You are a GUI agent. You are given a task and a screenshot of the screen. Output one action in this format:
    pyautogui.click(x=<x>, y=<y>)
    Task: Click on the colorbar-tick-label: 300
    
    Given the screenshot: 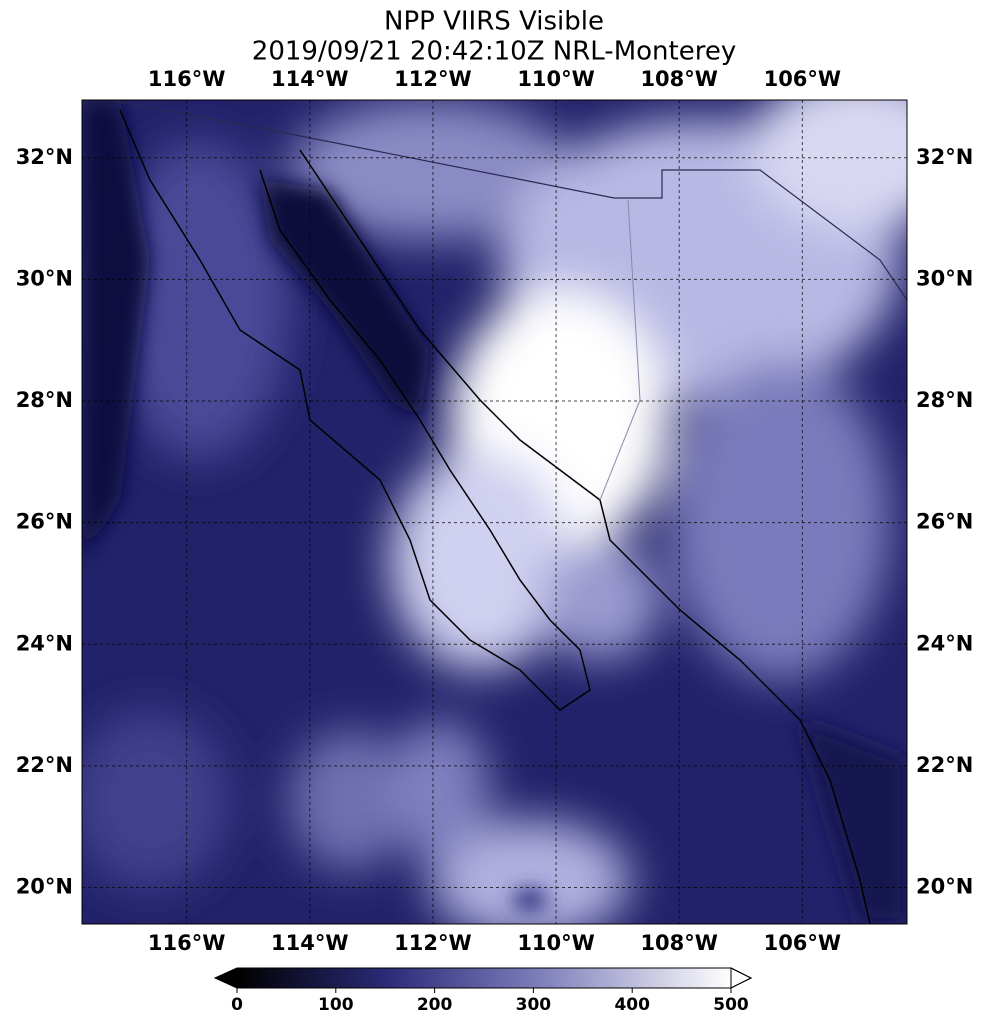 What is the action you would take?
    pyautogui.click(x=534, y=1005)
    